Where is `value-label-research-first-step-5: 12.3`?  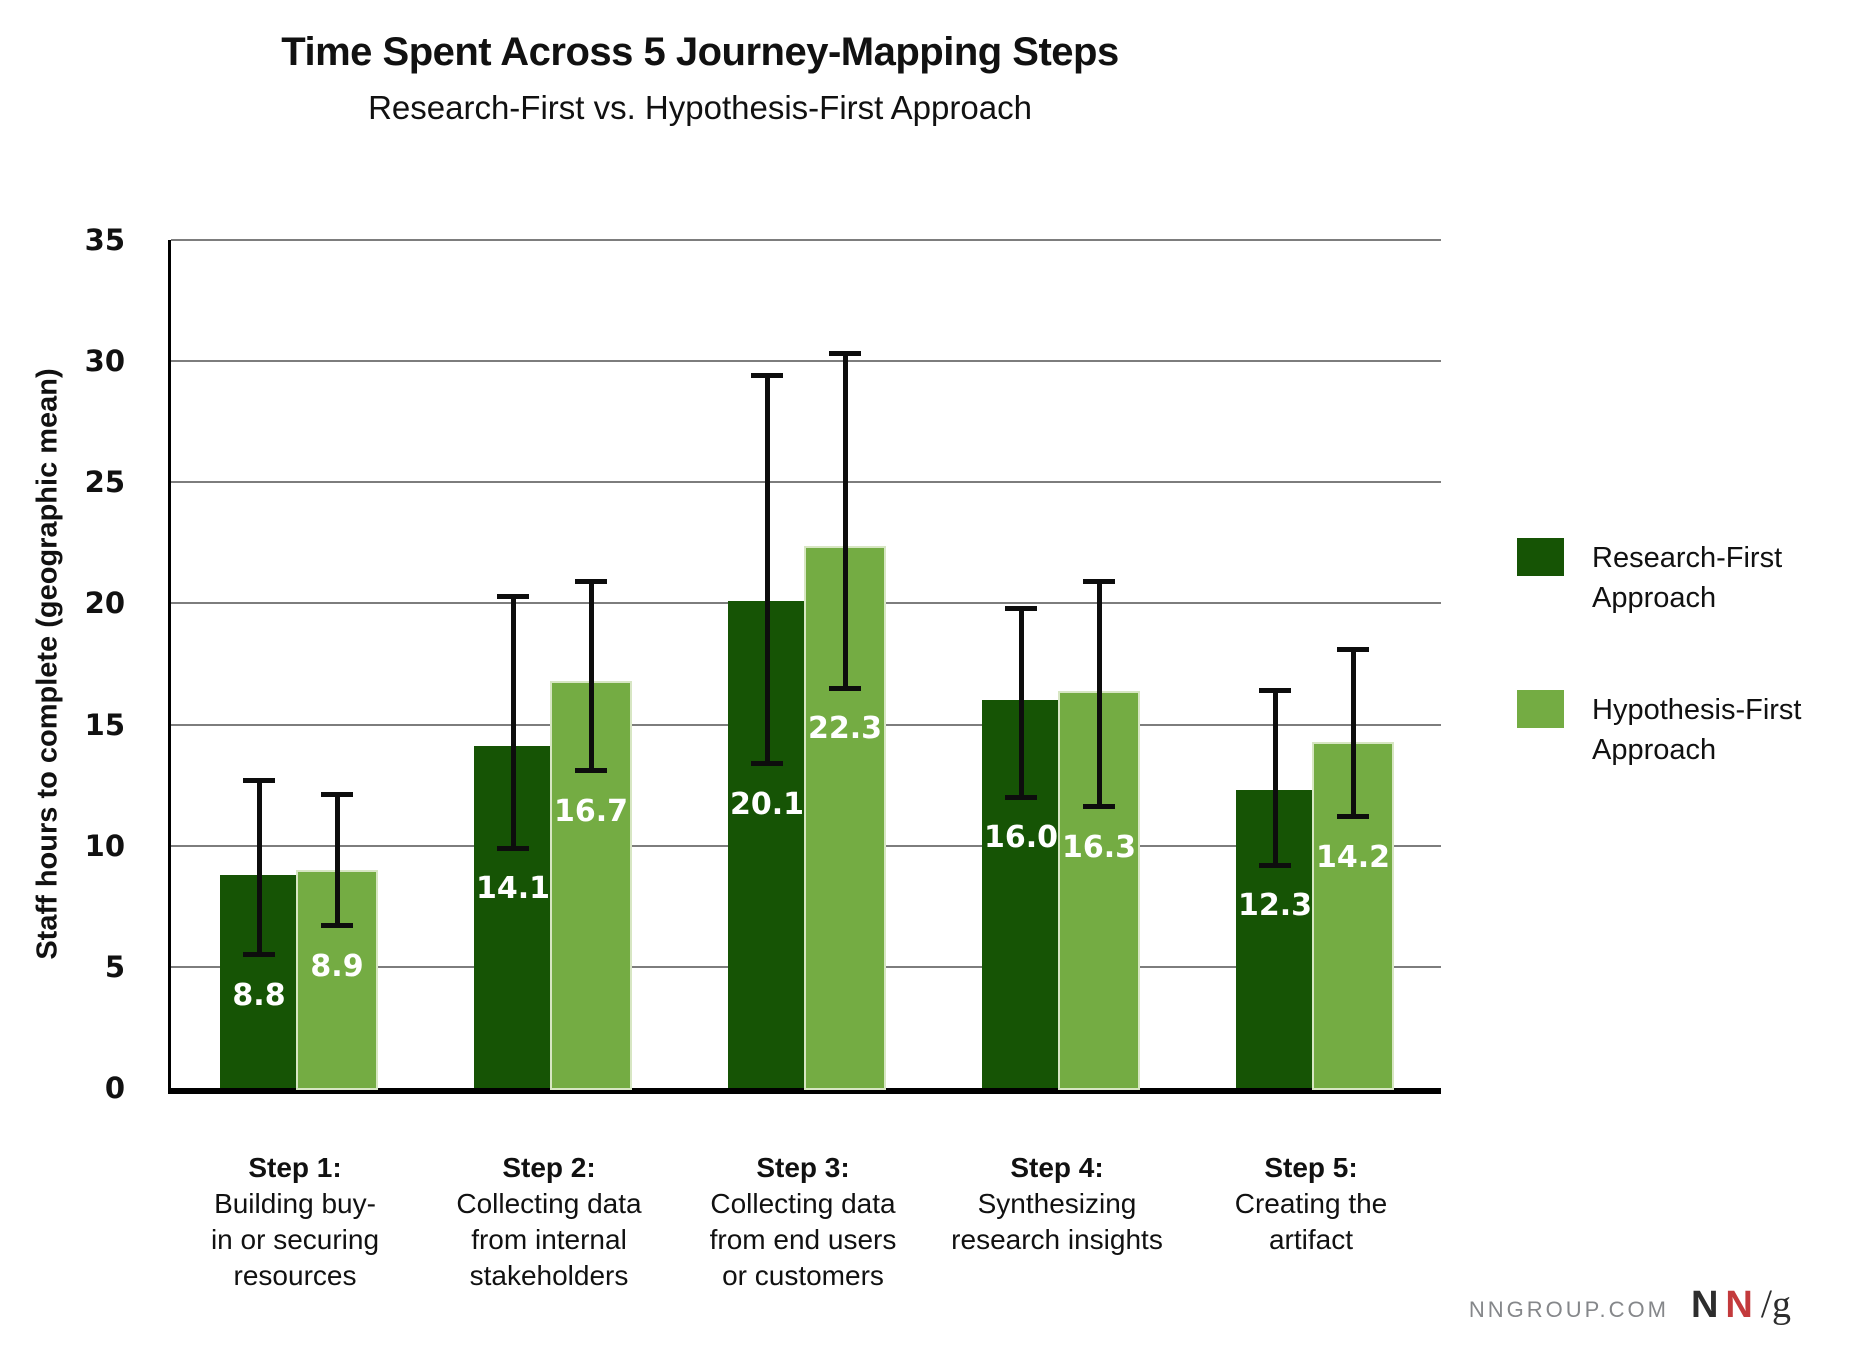 value-label-research-first-step-5: 12.3 is located at coordinates (1275, 906).